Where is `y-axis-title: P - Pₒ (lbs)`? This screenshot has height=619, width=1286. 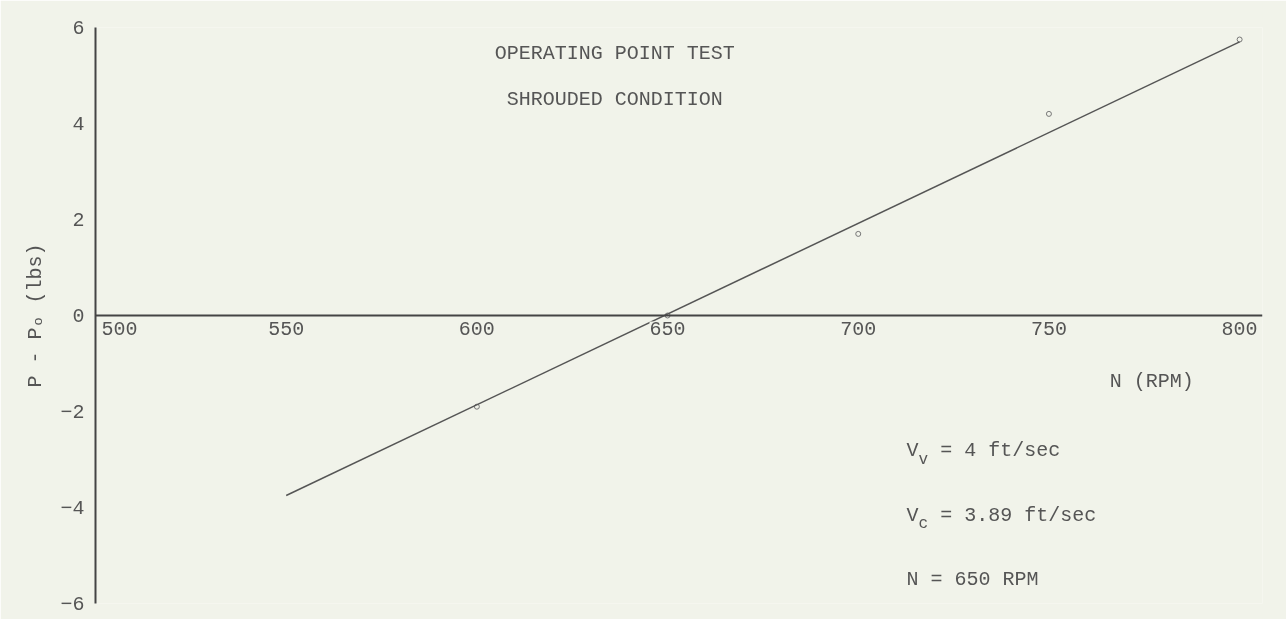 y-axis-title: P - Pₒ (lbs) is located at coordinates (36, 315).